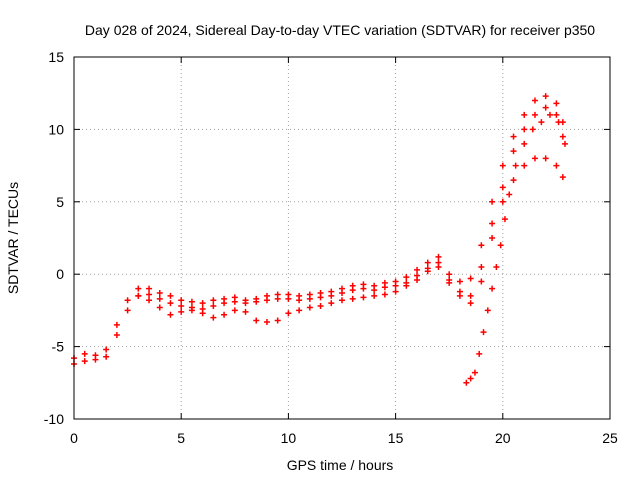  What do you see at coordinates (610, 438) in the screenshot?
I see `x-tick-label: 25` at bounding box center [610, 438].